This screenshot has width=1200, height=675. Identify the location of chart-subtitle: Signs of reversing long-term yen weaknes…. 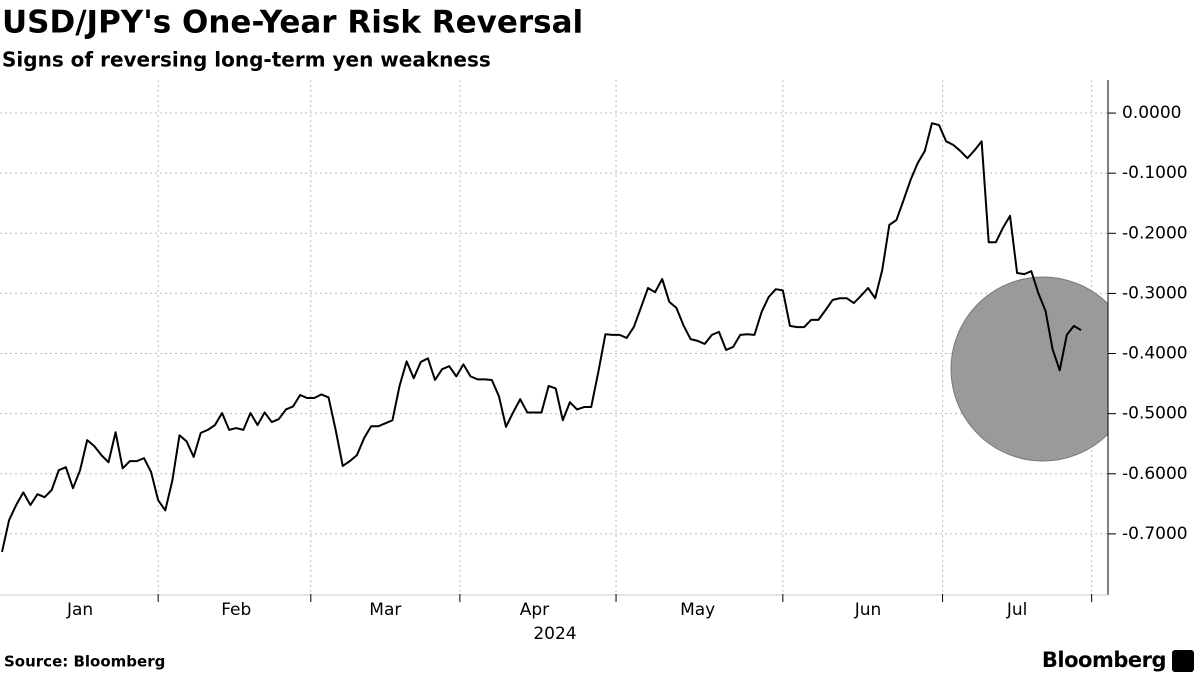
(246, 60).